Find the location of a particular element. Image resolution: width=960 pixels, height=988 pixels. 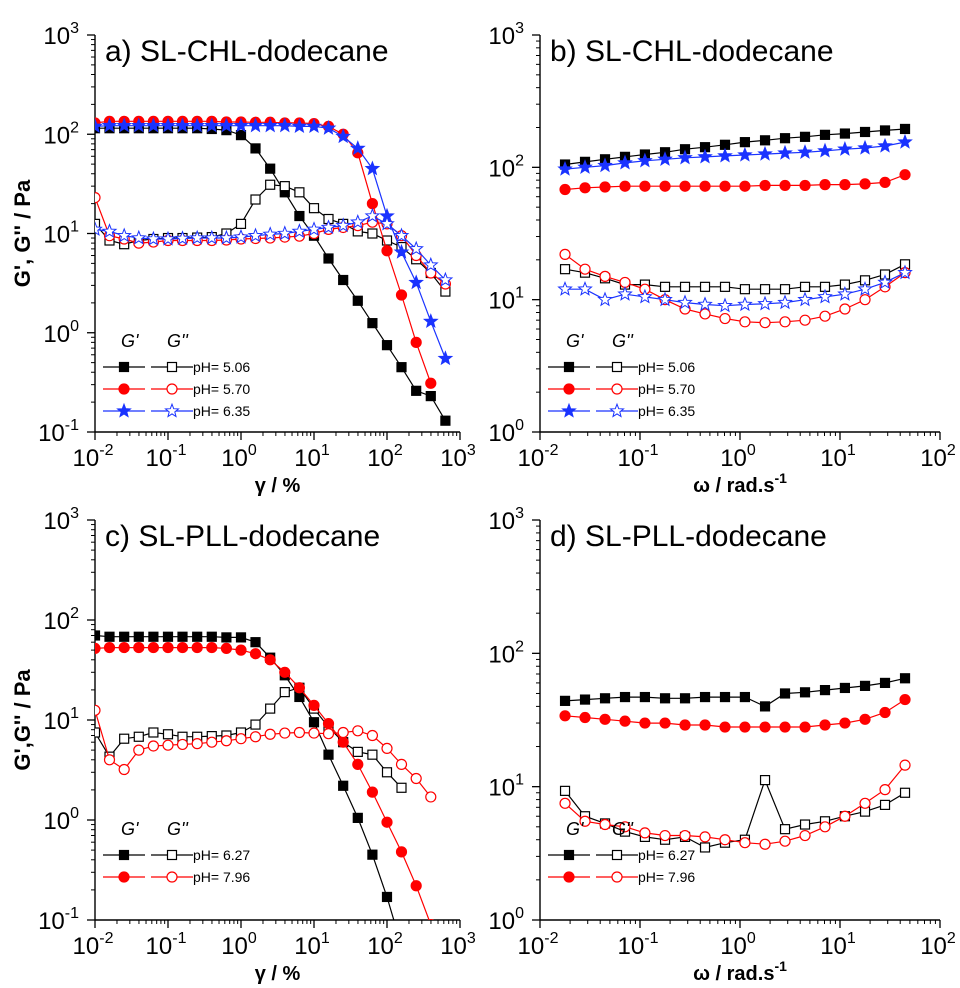

x-tick-label: 10³ is located at coordinates (458, 457).